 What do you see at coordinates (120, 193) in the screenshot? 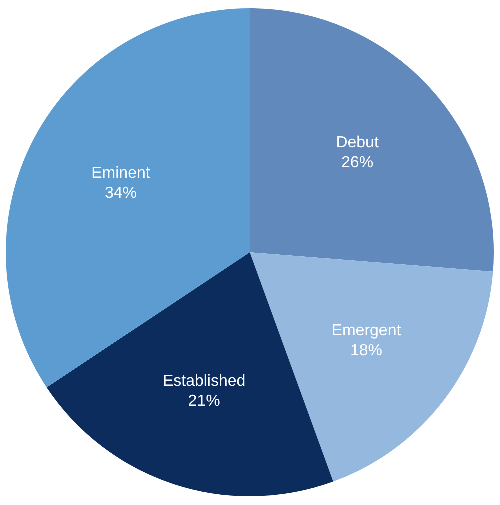
I see `data-label: 34%` at bounding box center [120, 193].